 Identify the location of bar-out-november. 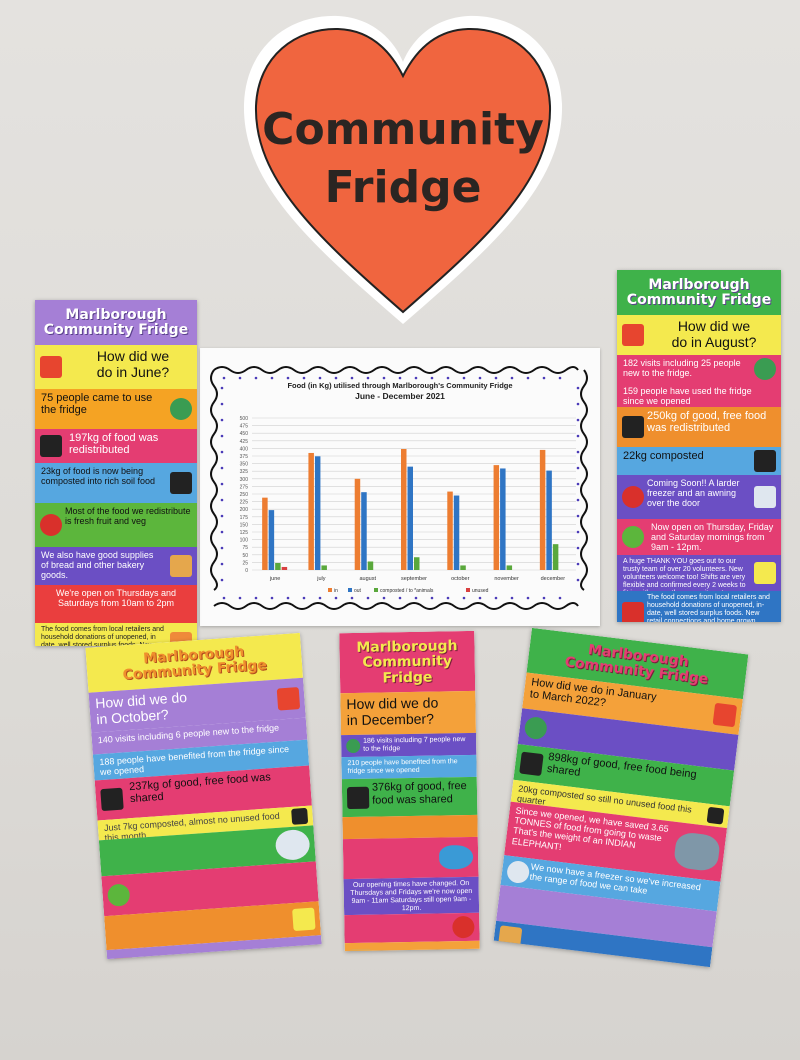
(503, 519).